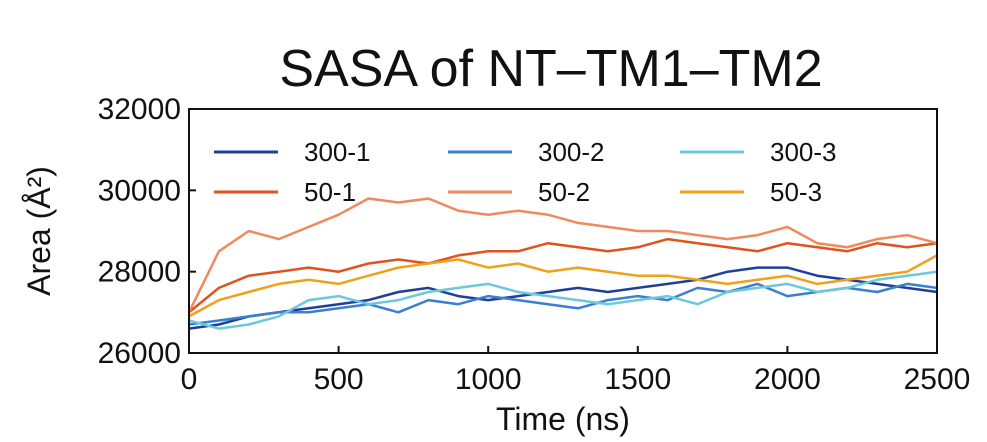 Image resolution: width=987 pixels, height=442 pixels. Describe the element at coordinates (937, 379) in the screenshot. I see `x-tick-label: 2500` at that location.